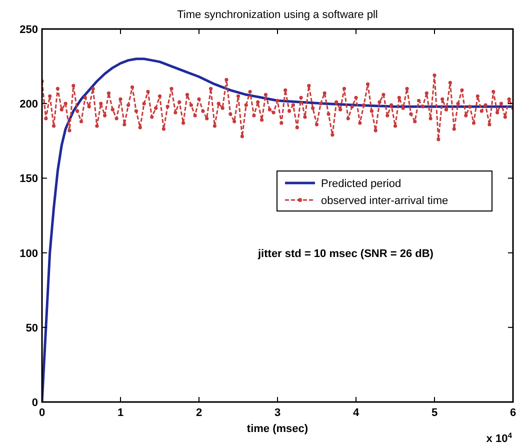 This screenshot has width=518, height=446. Describe the element at coordinates (42, 413) in the screenshot. I see `x-tick-label: 0` at that location.